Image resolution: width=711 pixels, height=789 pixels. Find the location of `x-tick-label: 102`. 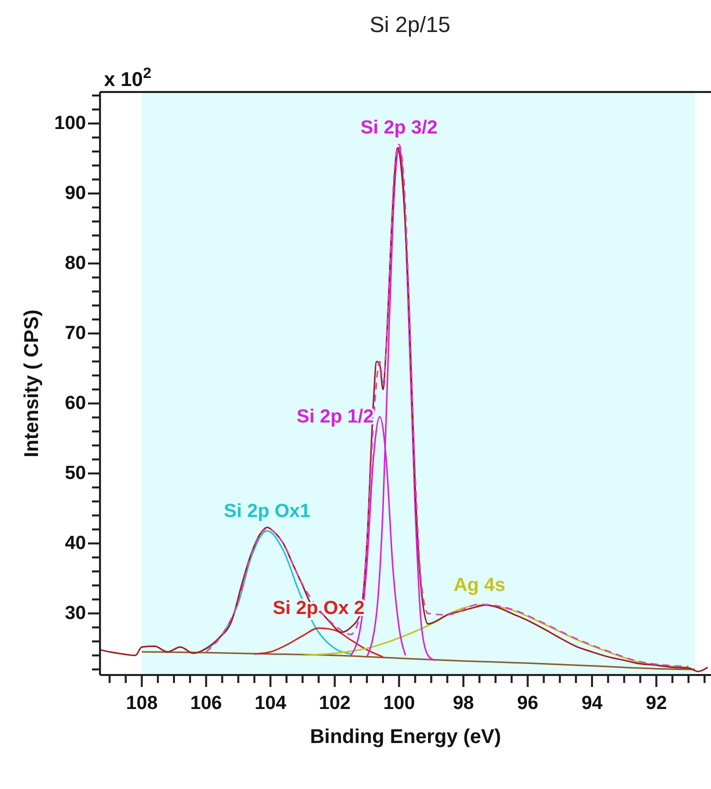

x-tick-label: 102 is located at coordinates (334, 703).